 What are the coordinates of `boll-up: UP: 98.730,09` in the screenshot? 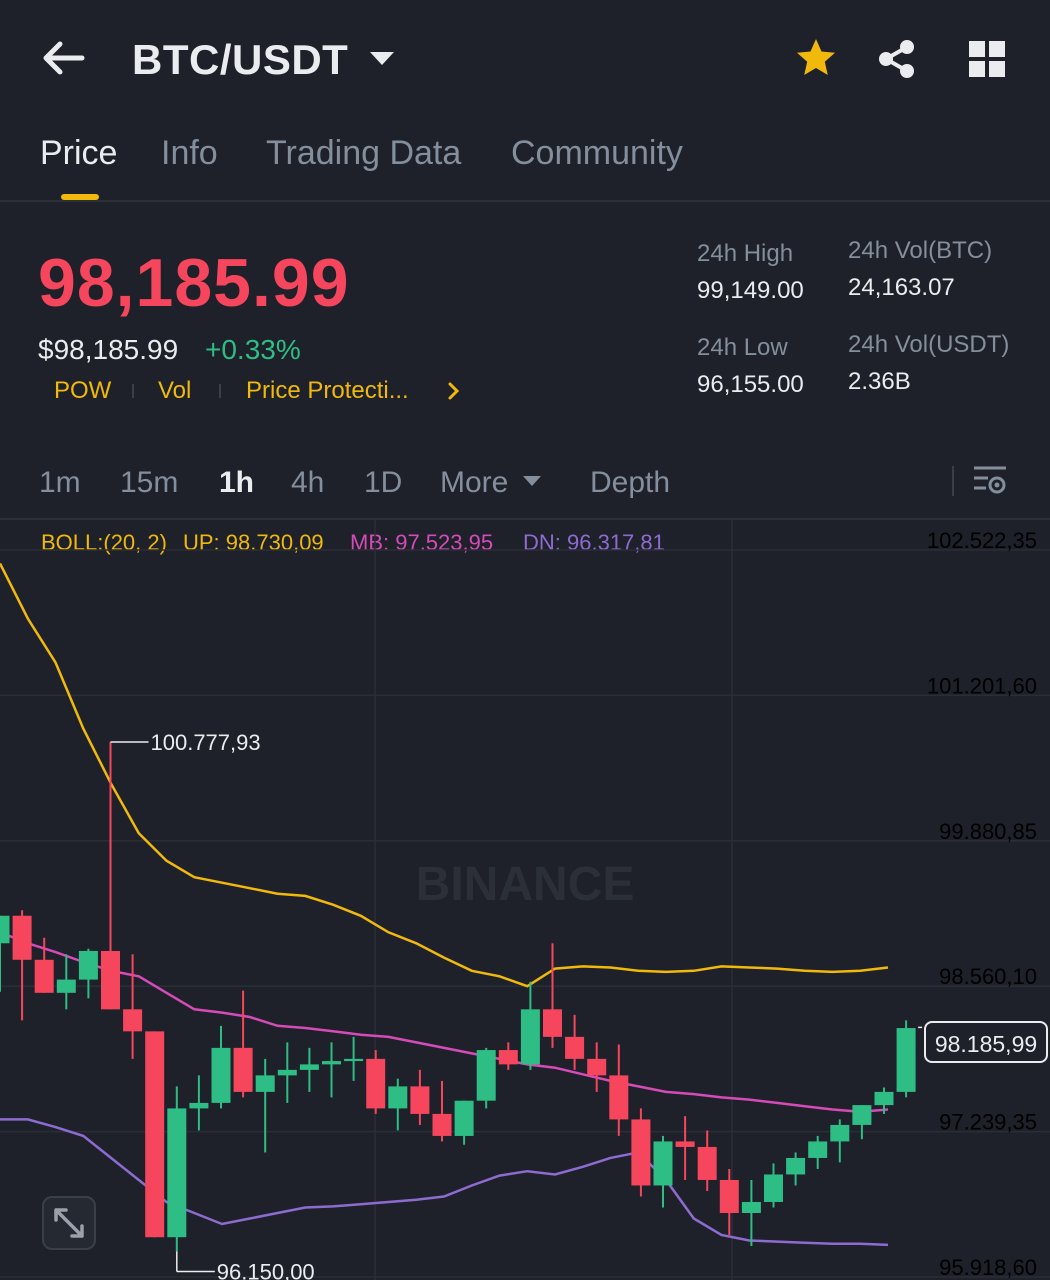 It's located at (253, 542).